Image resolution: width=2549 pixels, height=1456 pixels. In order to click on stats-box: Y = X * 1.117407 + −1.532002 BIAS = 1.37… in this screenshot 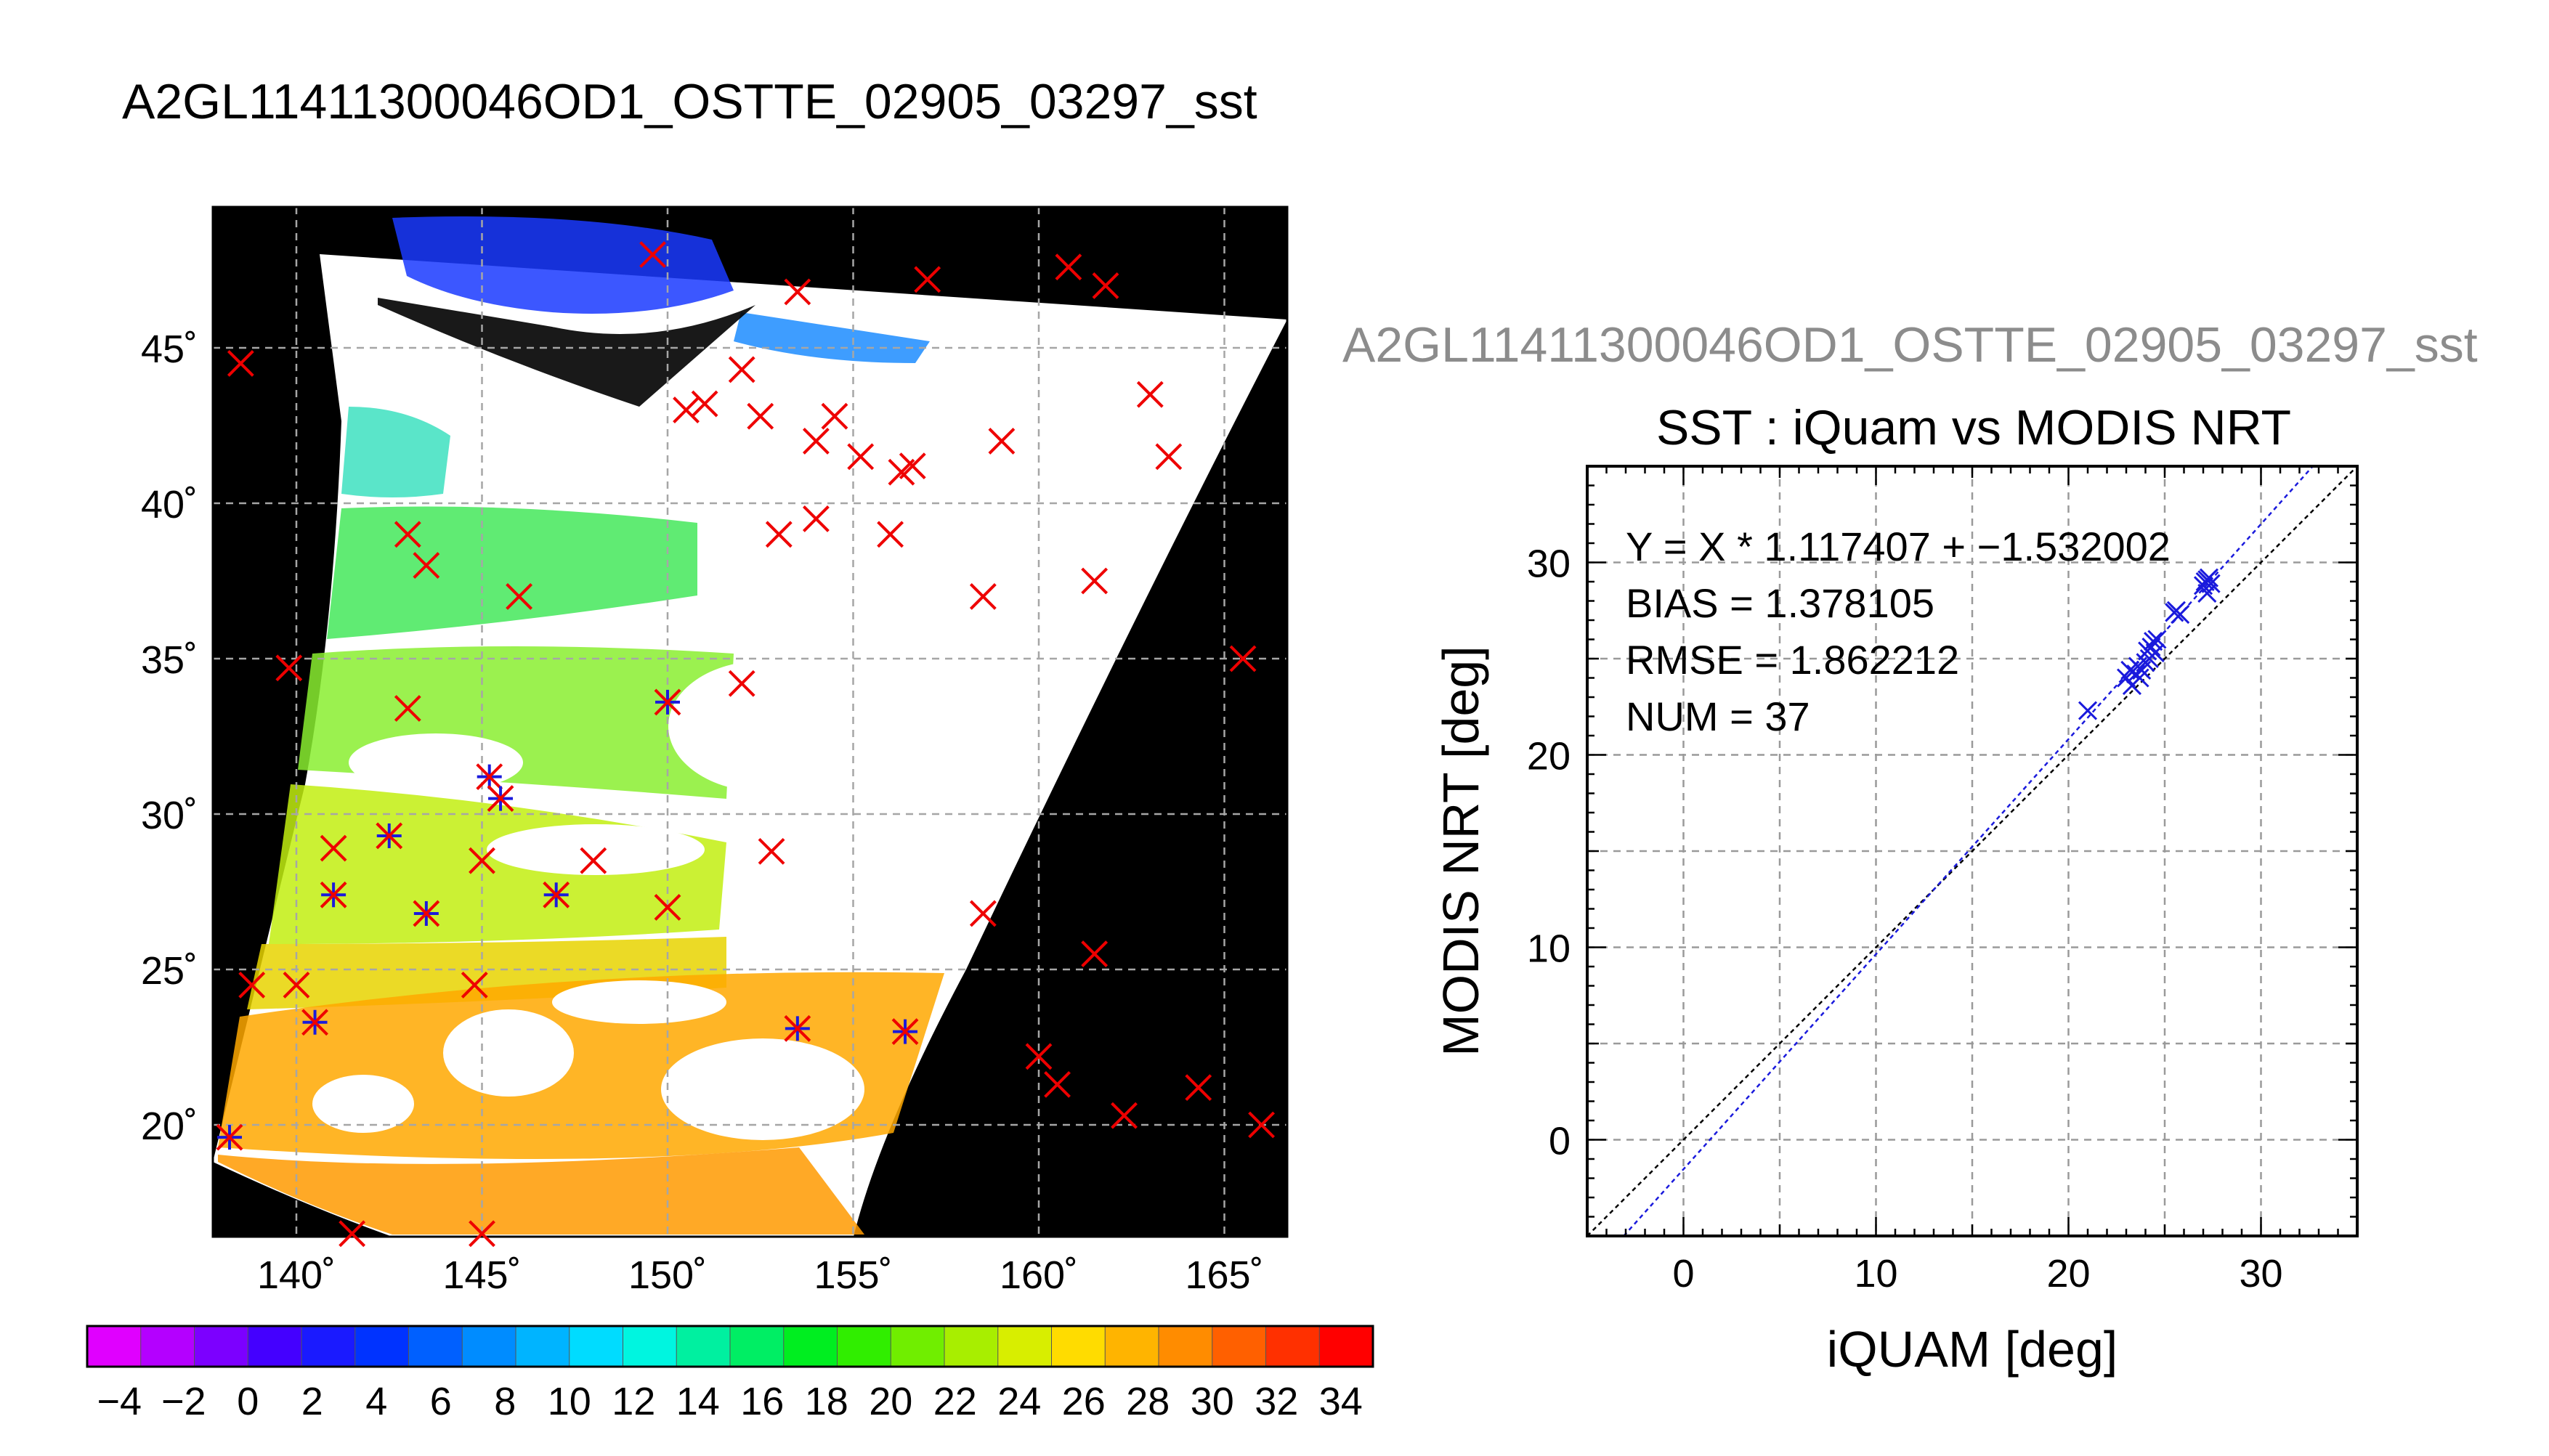, I will do `click(1899, 632)`.